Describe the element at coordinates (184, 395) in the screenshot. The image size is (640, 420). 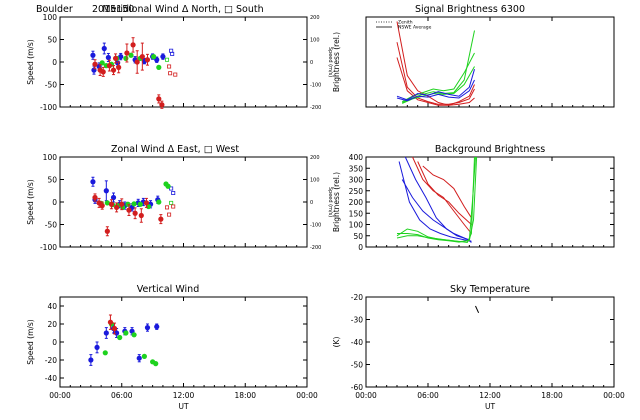
I see `vertical-xtick-label: 12:00` at that location.